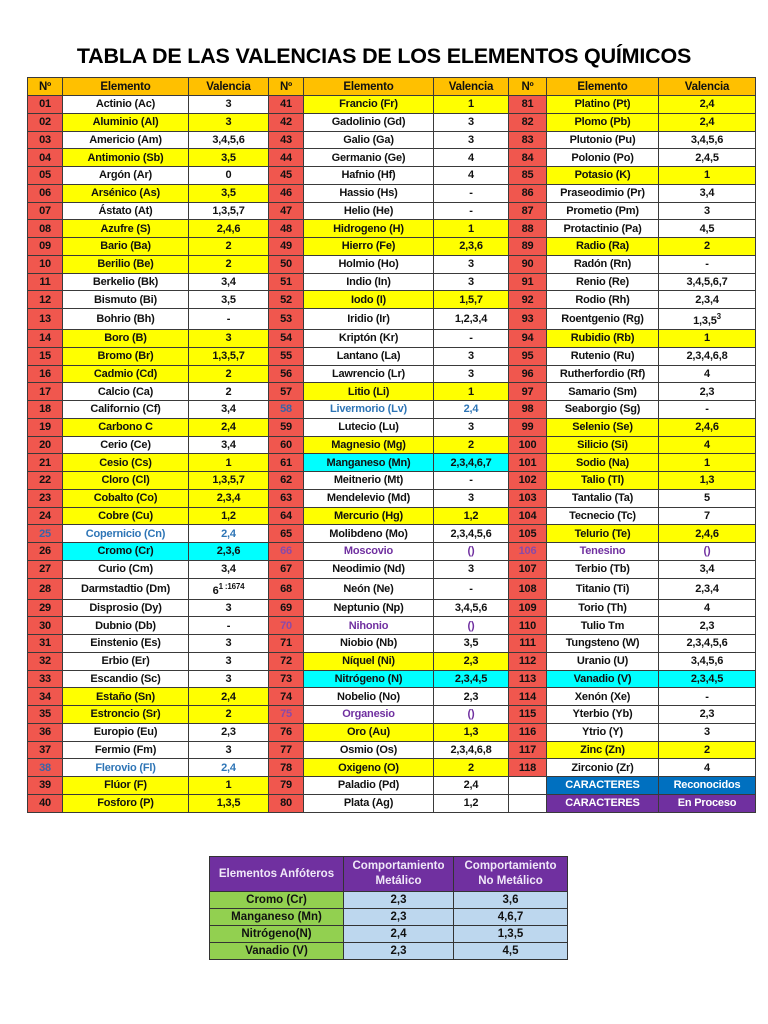  I want to click on valence-value: 2,3,4,6,8, so click(471, 750).